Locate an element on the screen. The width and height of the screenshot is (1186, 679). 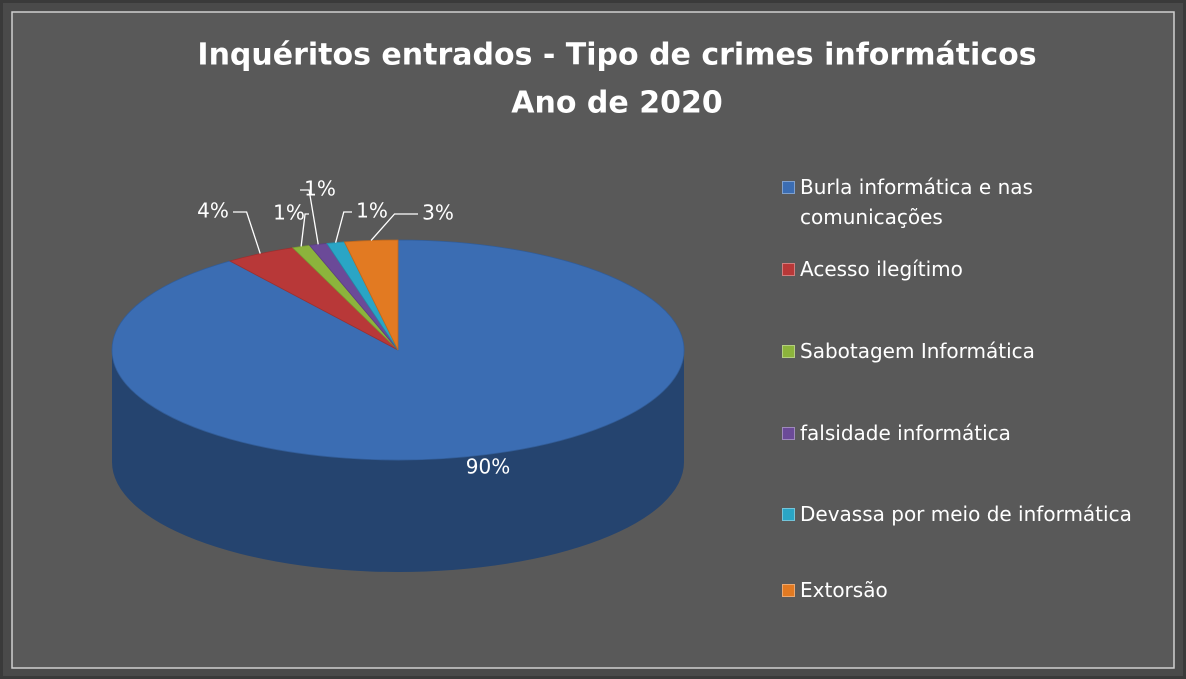
legend-item: Devassa por meio de informática is located at coordinates (978, 514).